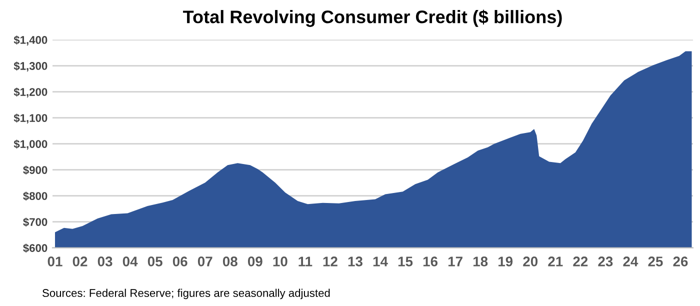  What do you see at coordinates (180, 261) in the screenshot?
I see `x-tick-label: 06` at bounding box center [180, 261].